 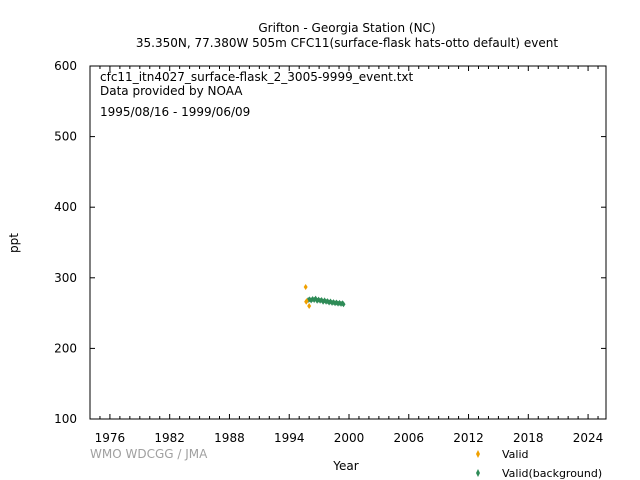 I want to click on y-tick-label: 400, so click(x=65, y=207).